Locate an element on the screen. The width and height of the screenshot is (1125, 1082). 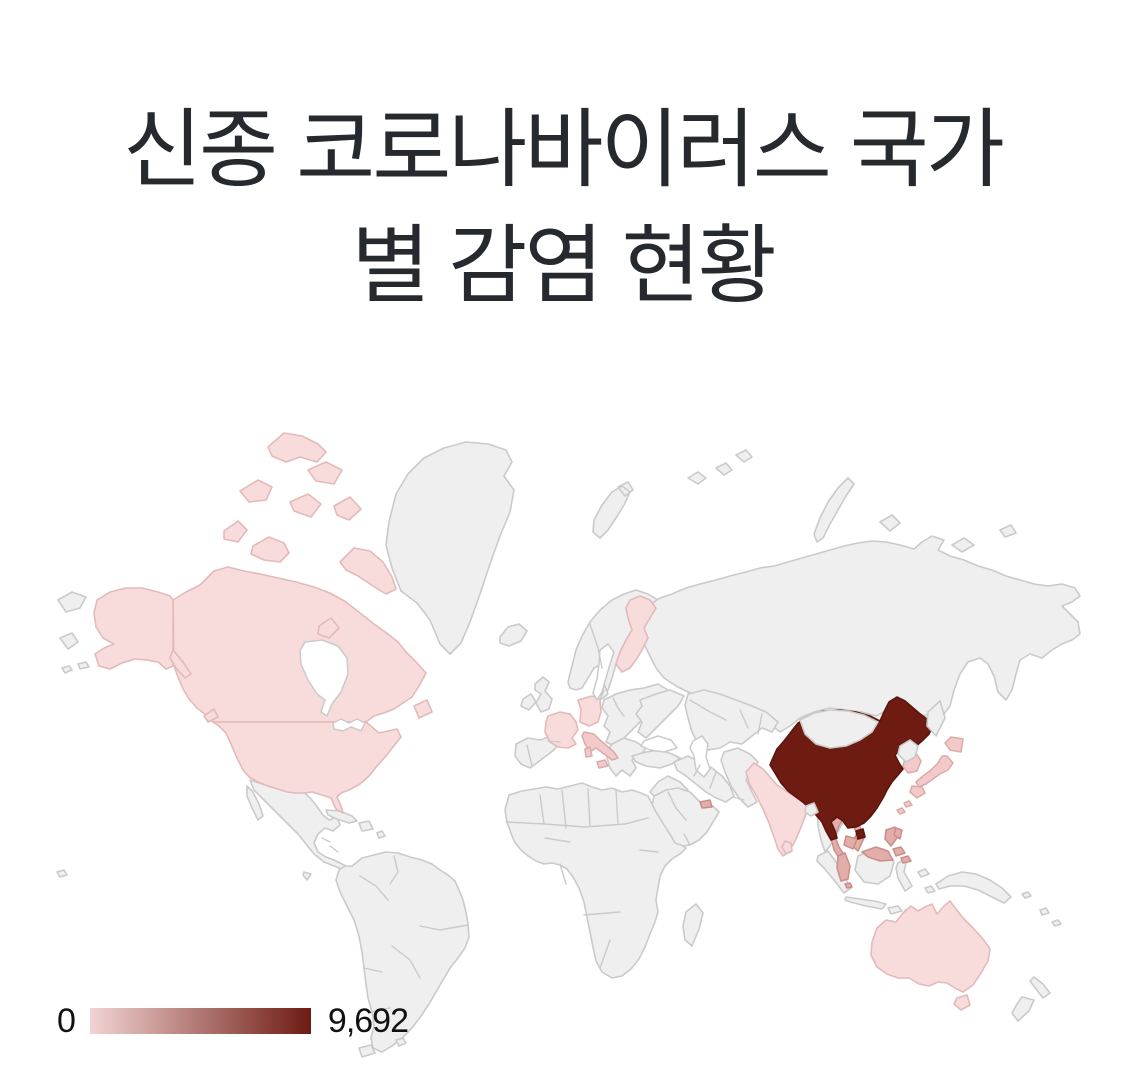
landmass-iberia is located at coordinates (537, 752).